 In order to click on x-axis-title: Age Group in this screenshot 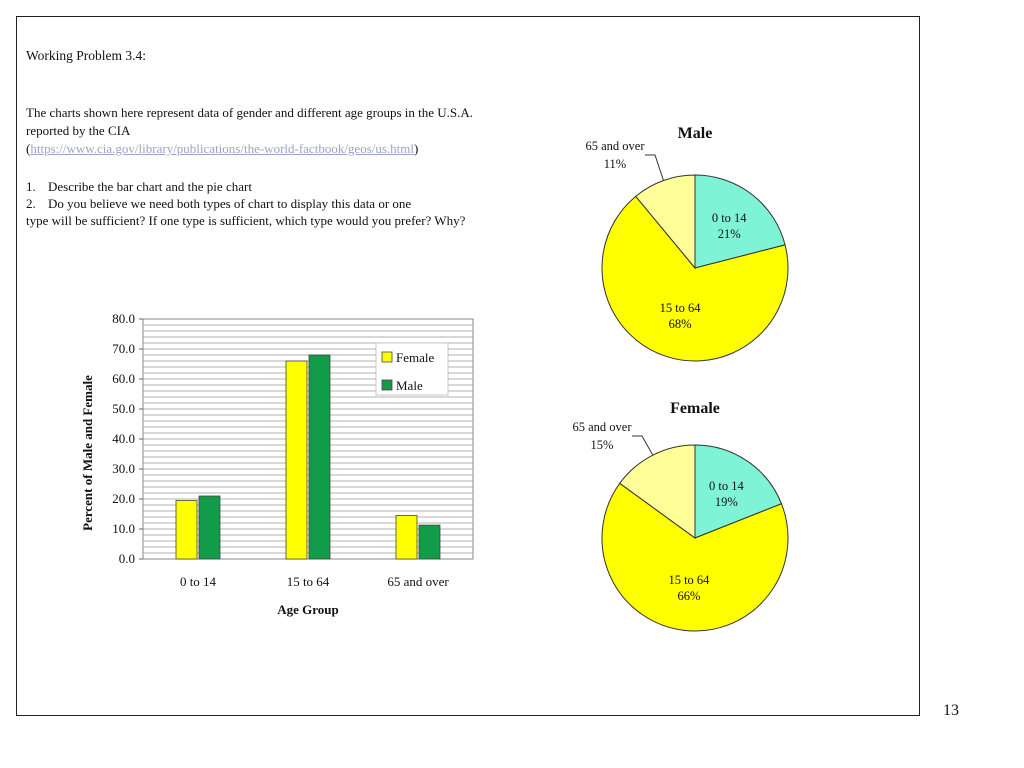, I will do `click(308, 609)`.